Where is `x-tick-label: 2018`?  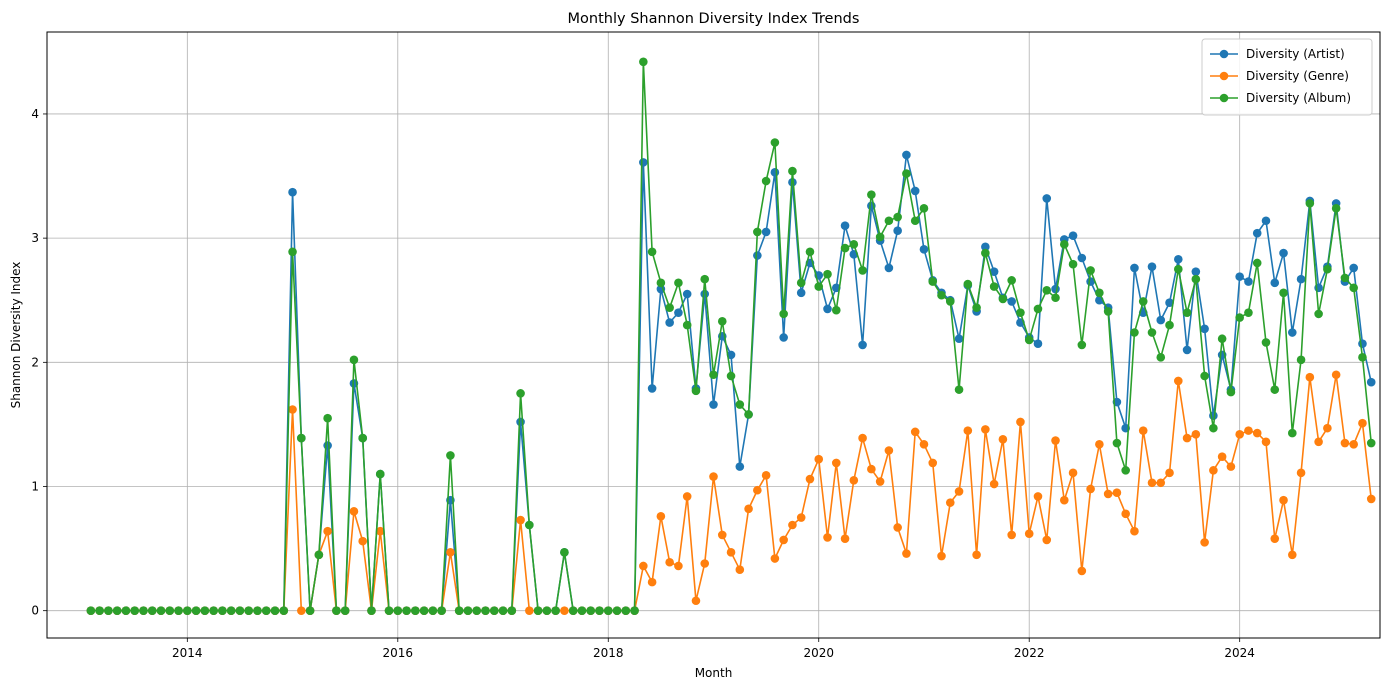
x-tick-label: 2018 is located at coordinates (608, 653).